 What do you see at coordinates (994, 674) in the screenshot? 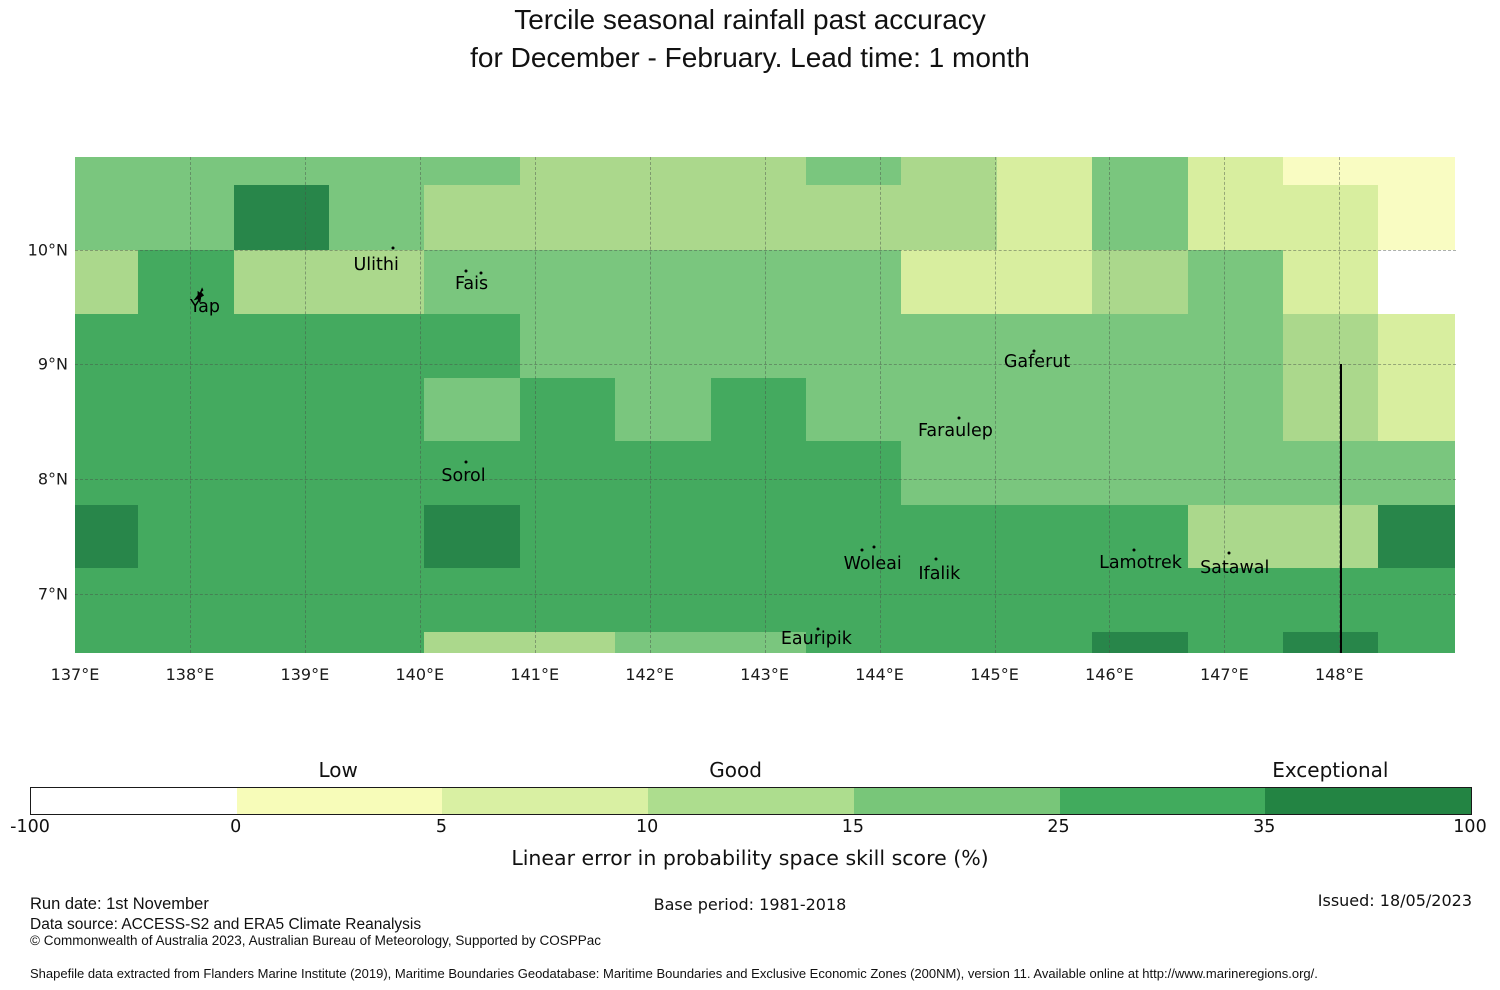
I see `x-tick-label: 145°E` at bounding box center [994, 674].